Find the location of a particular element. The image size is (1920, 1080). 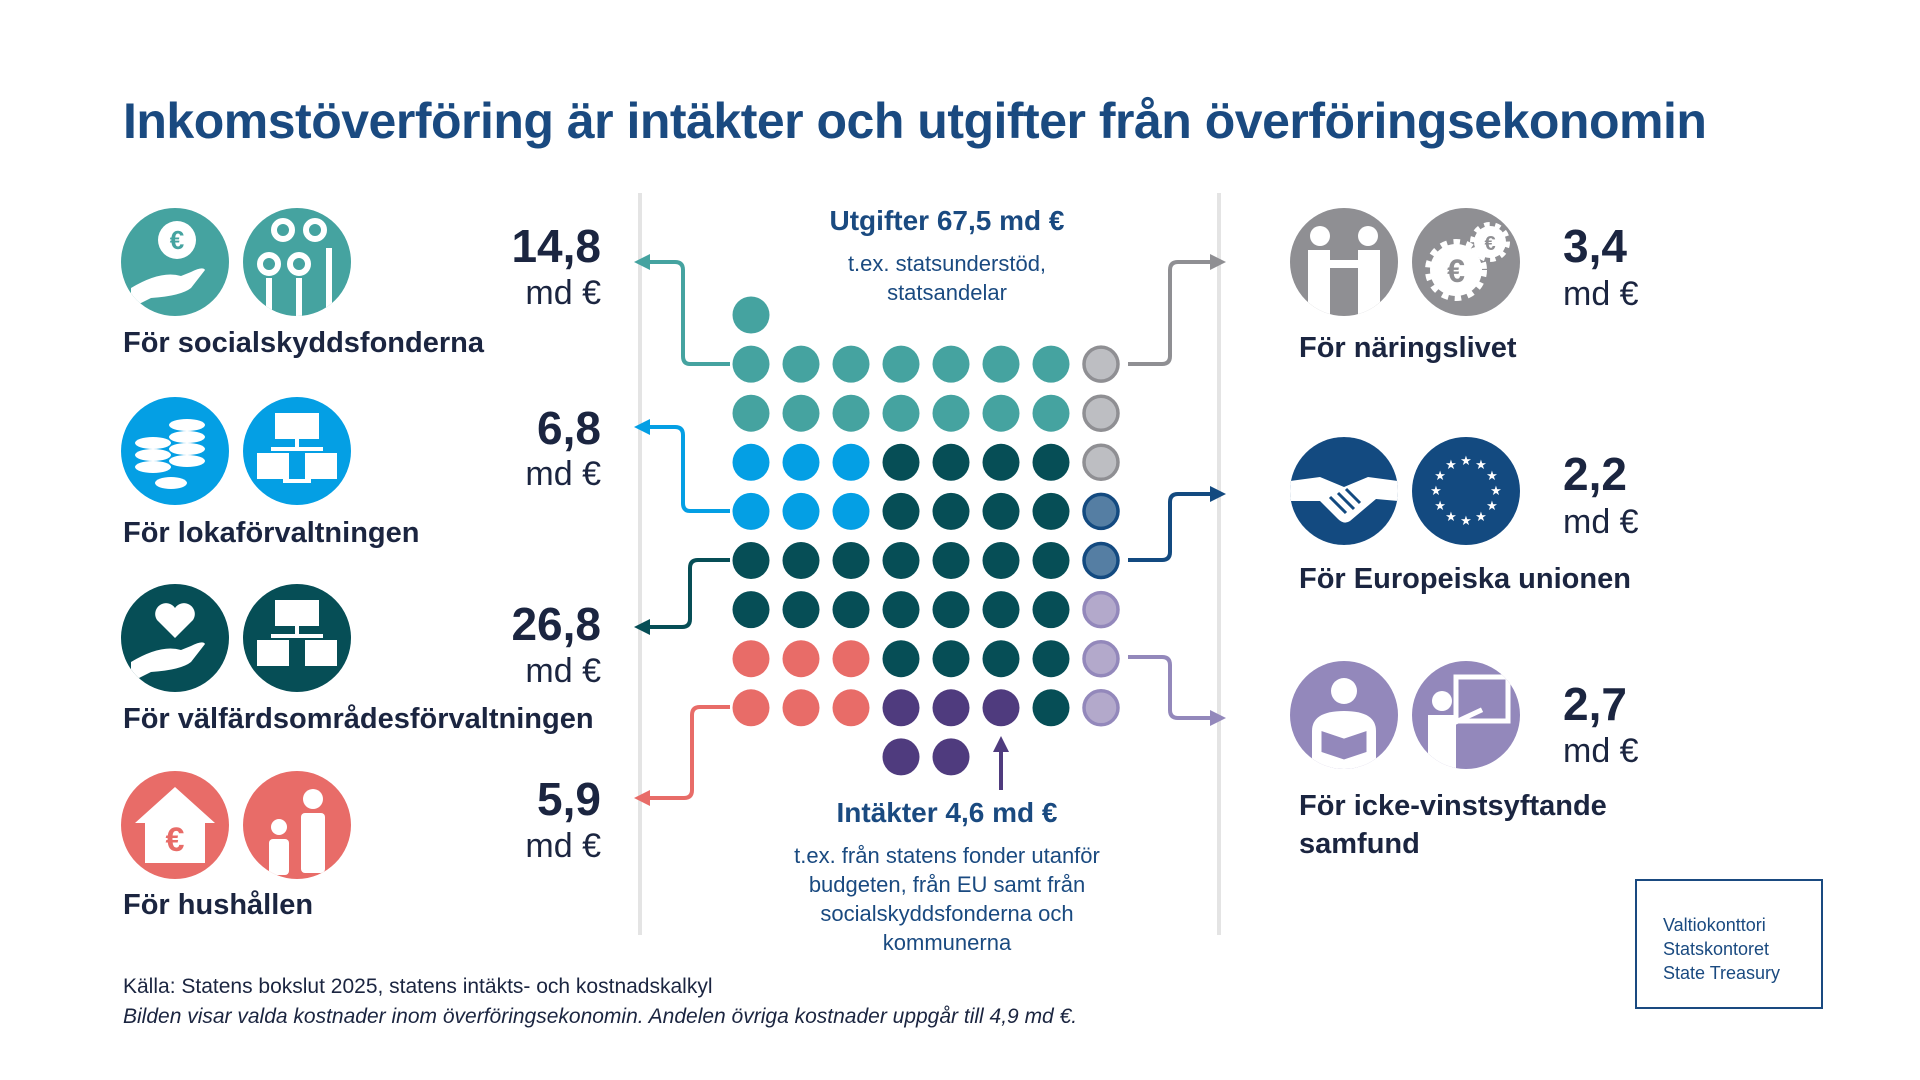

logo-line: State Treasury is located at coordinates (1722, 973).